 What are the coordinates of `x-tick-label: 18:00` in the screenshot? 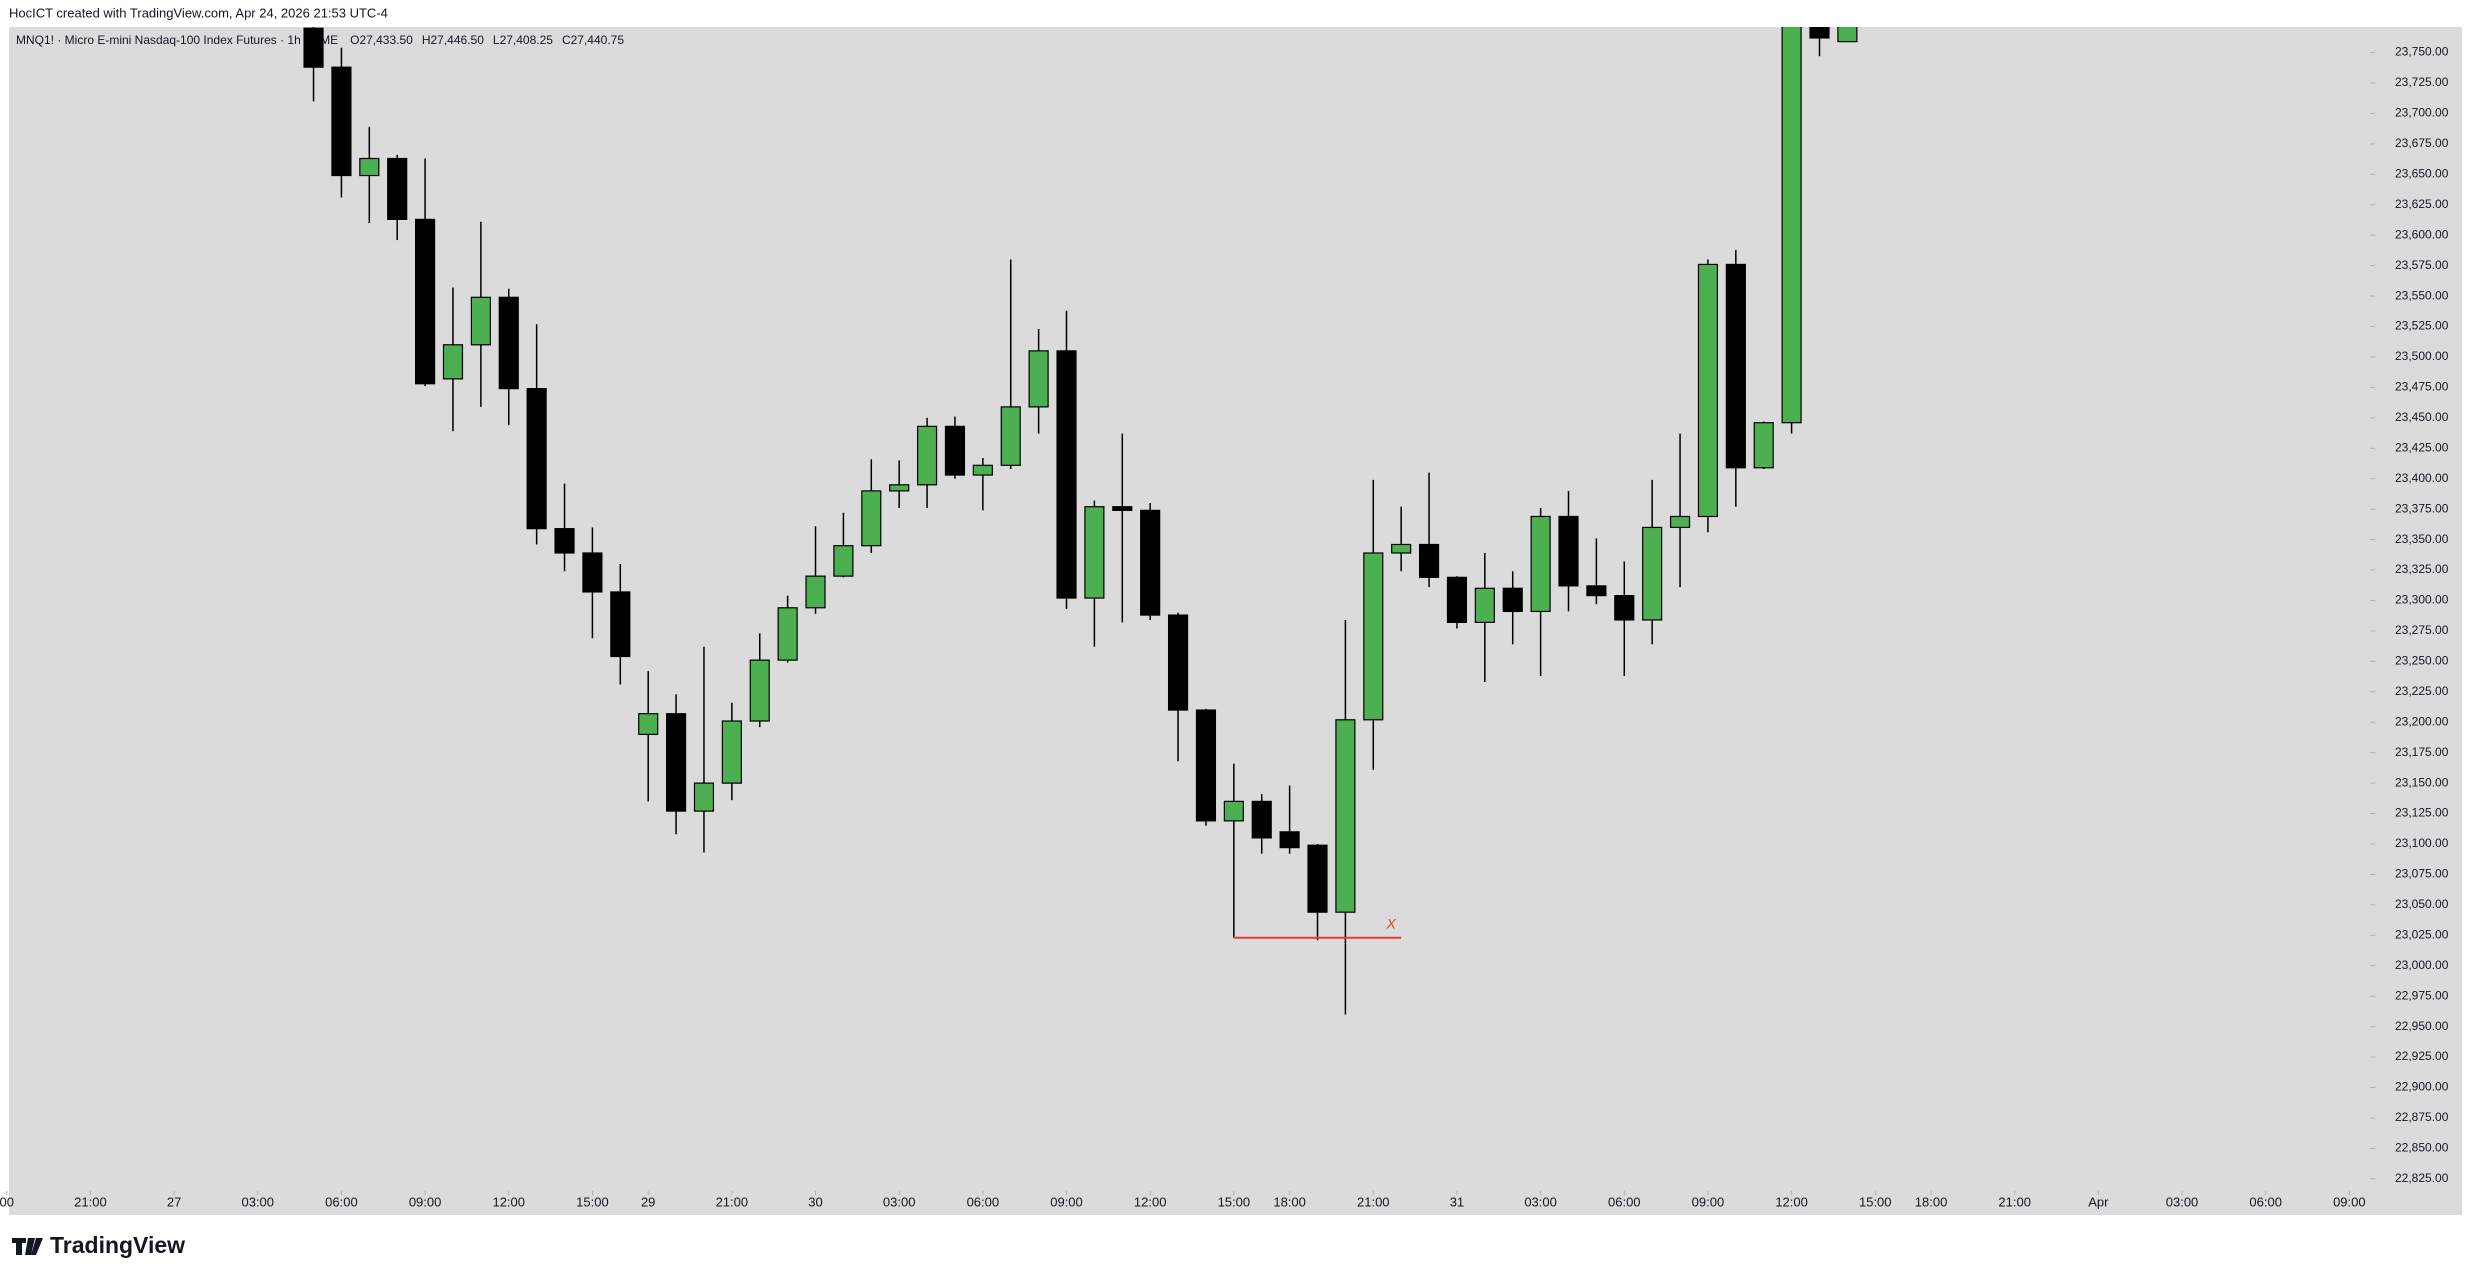 It's located at (1931, 1201).